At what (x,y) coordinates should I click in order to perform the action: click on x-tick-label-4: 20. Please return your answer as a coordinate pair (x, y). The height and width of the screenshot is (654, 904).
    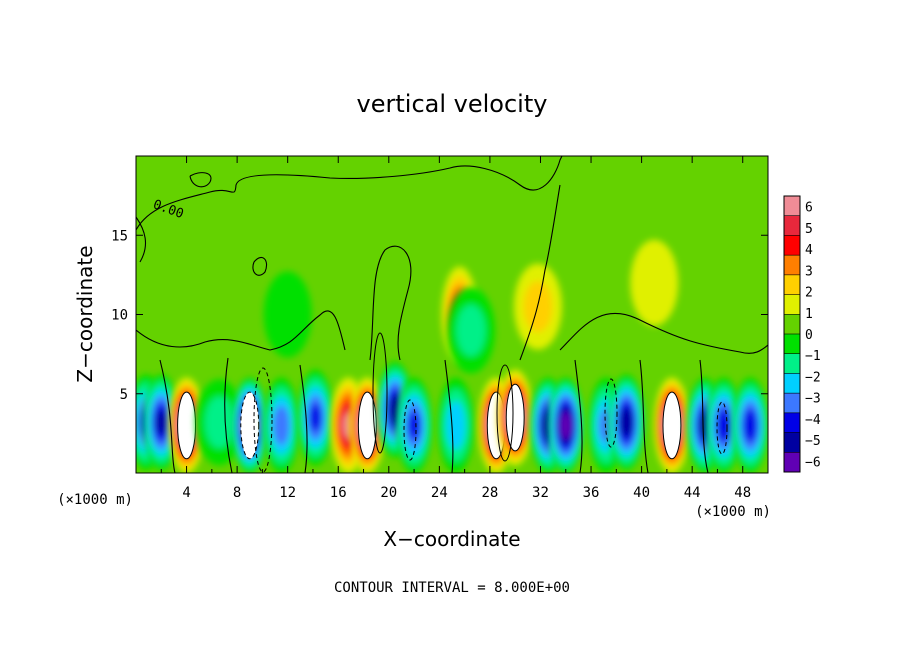
    Looking at the image, I should click on (388, 493).